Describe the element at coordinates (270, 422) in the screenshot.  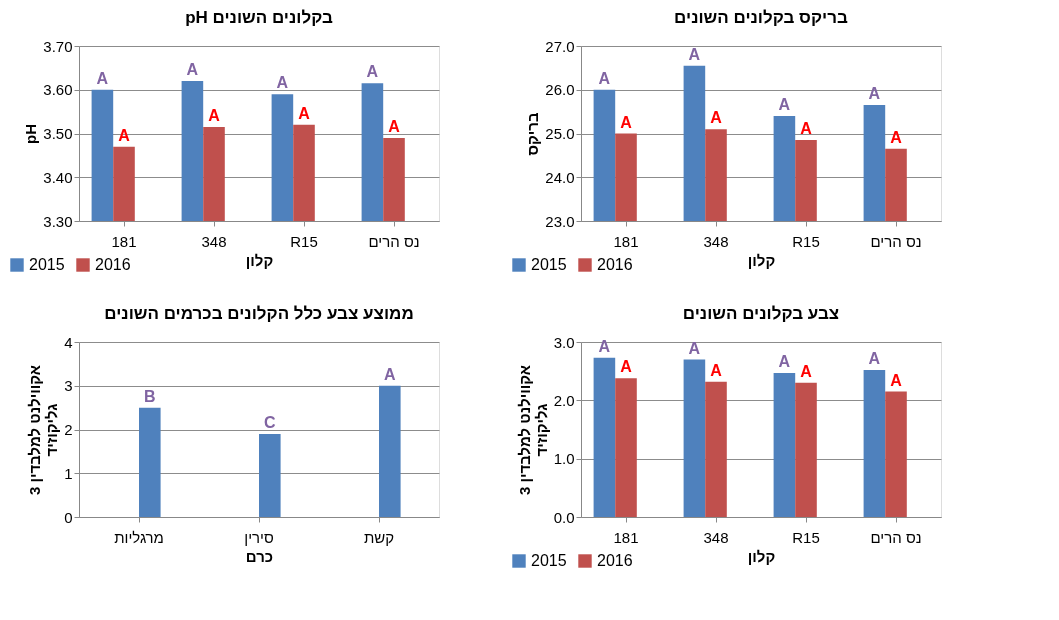
I see `data-label: C` at that location.